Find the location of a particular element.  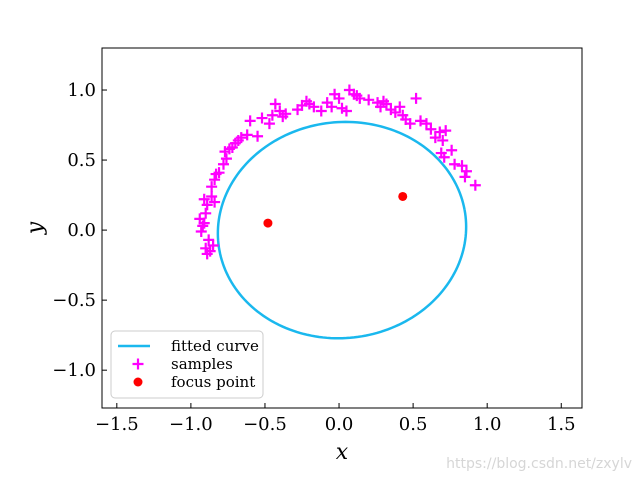

x-tick-label: 0.0 is located at coordinates (339, 424).